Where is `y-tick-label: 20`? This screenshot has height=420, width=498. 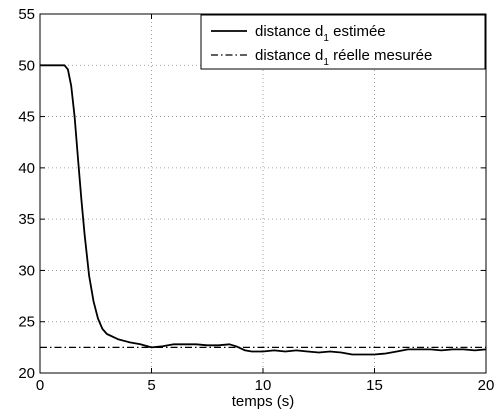 y-tick-label: 20 is located at coordinates (26, 373).